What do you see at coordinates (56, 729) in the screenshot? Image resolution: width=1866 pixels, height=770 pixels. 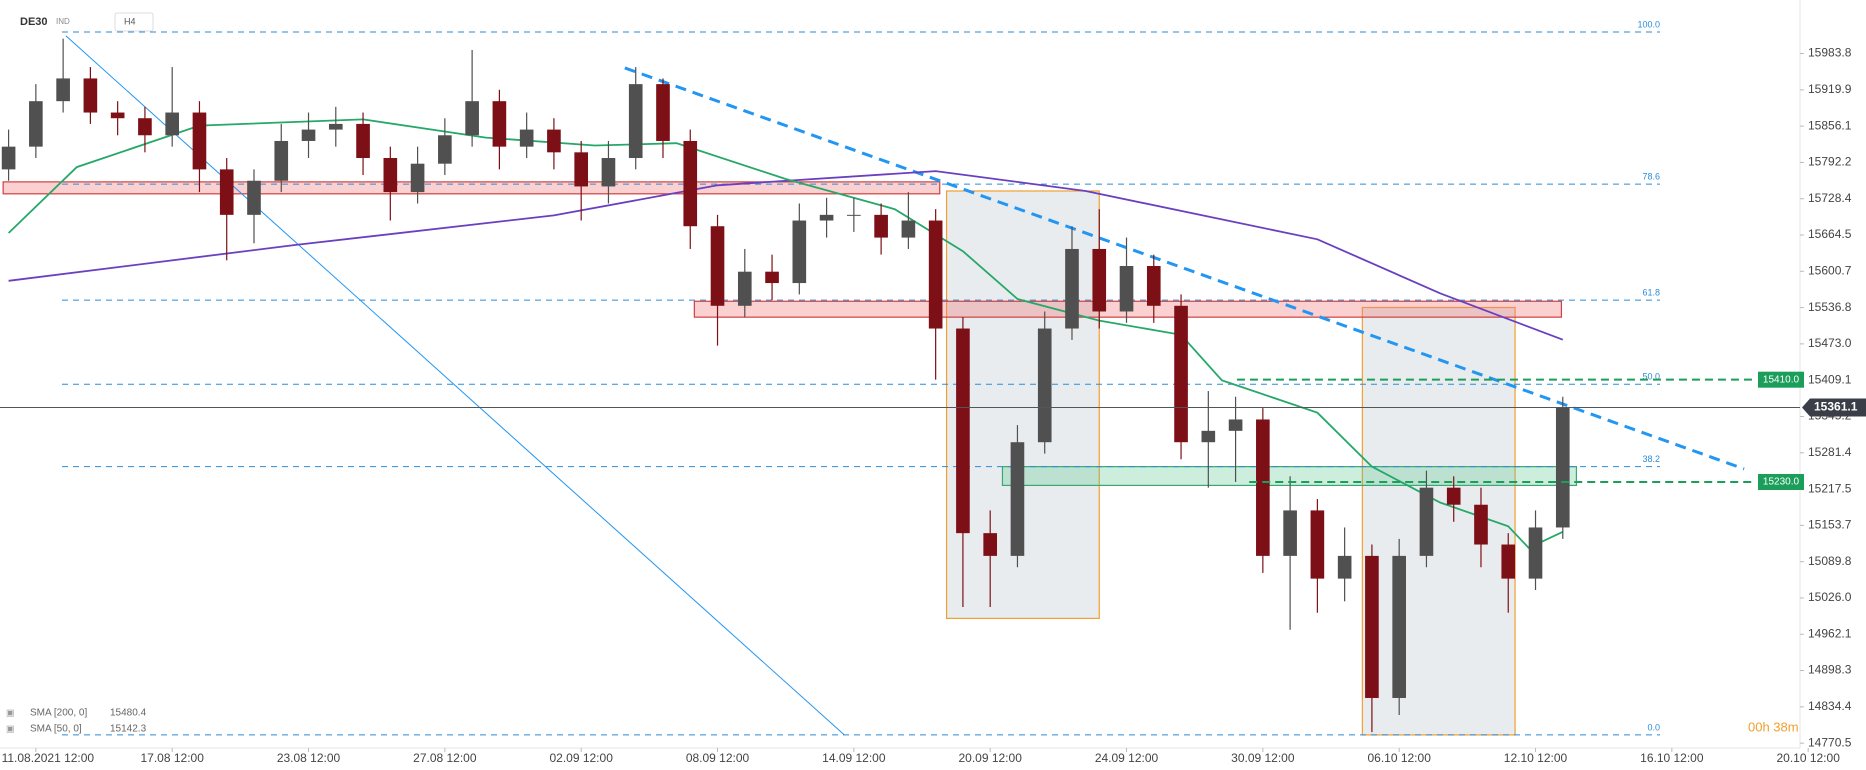 I see `legend-name: SMA [50, 0]` at bounding box center [56, 729].